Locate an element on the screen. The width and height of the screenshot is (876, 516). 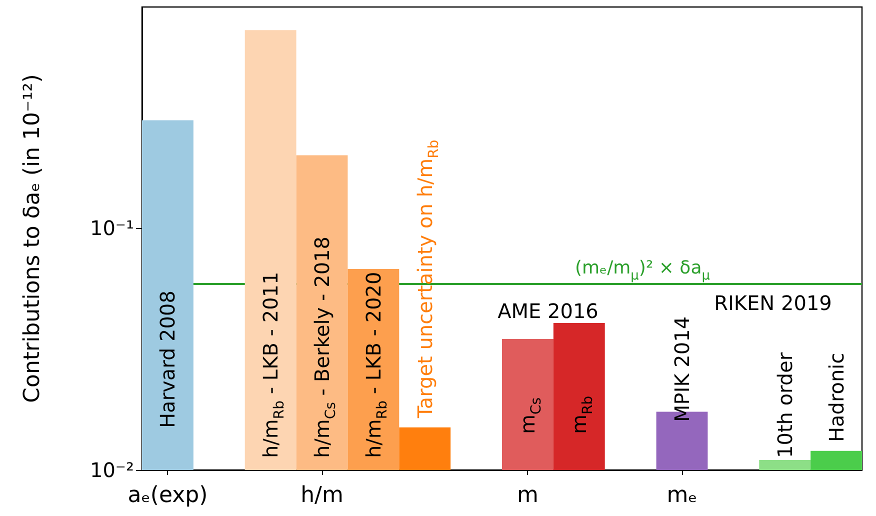
annotation: h/mCs - Berkely - 2018 is located at coordinates (324, 347).